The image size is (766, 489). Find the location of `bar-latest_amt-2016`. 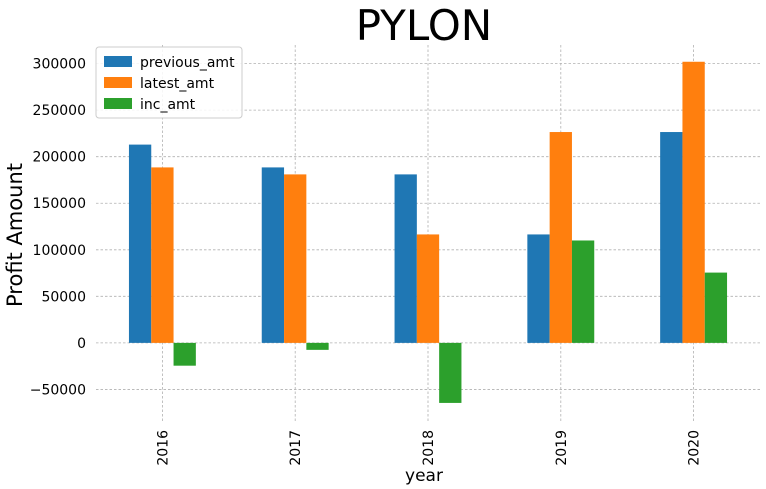

bar-latest_amt-2016 is located at coordinates (162, 255).